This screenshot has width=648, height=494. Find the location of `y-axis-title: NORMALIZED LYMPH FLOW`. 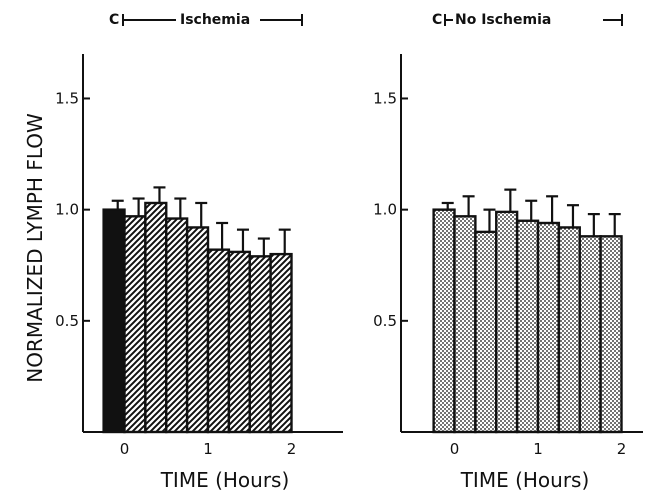

y-axis-title: NORMALIZED LYMPH FLOW is located at coordinates (35, 248).